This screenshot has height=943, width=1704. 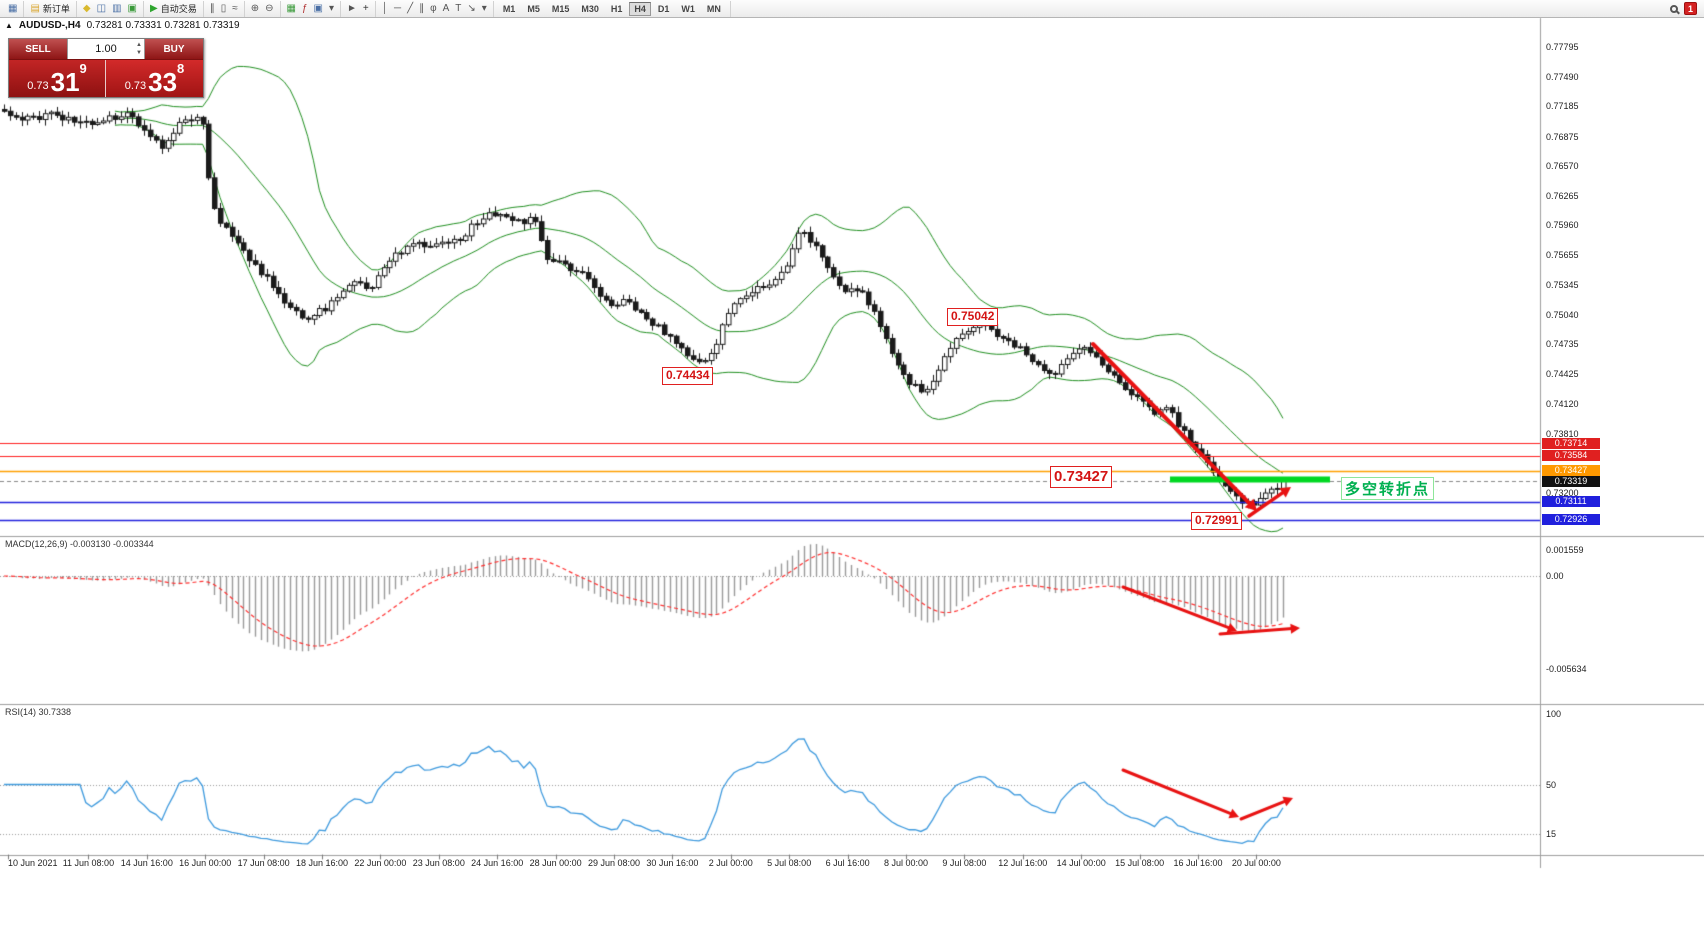 What do you see at coordinates (9, 25) in the screenshot?
I see `trade-panel-toggle-icon: ▲` at bounding box center [9, 25].